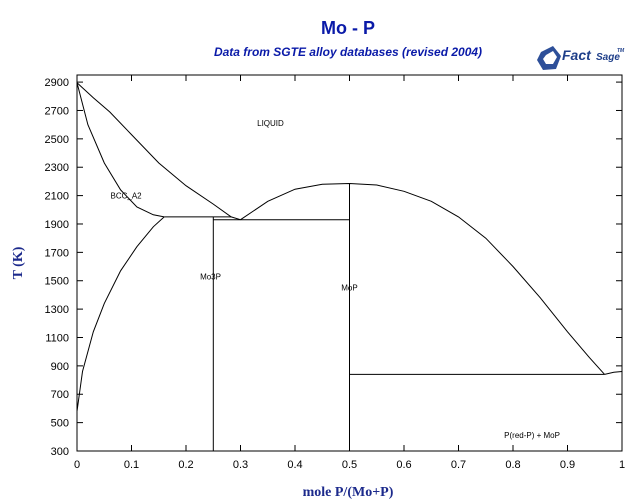  I want to click on x-tick-label: 0.8, so click(512, 465).